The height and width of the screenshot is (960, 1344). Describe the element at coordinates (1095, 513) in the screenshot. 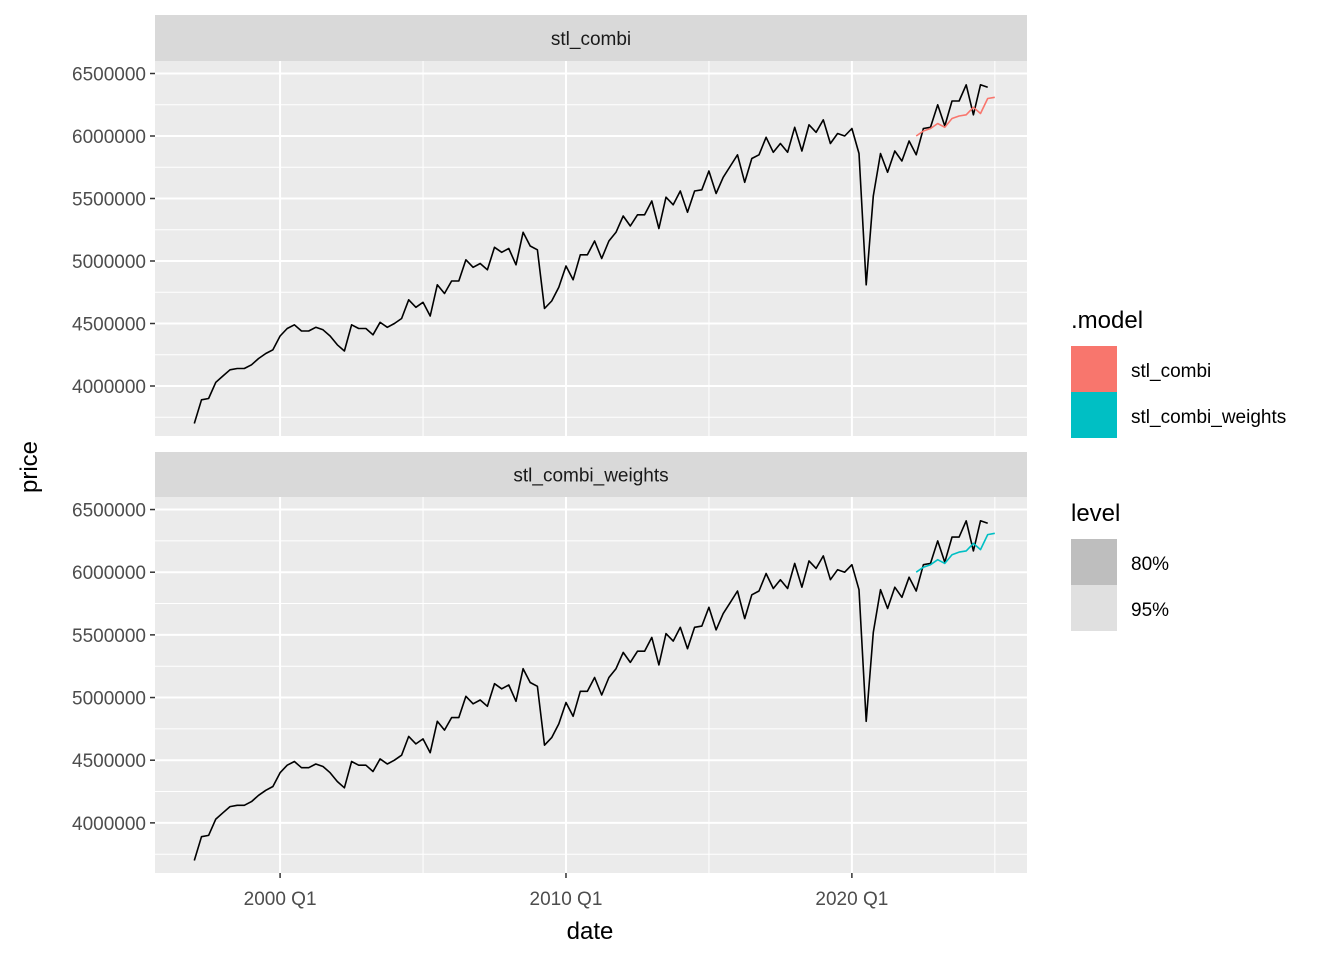

I see `legend-level-title: level` at that location.